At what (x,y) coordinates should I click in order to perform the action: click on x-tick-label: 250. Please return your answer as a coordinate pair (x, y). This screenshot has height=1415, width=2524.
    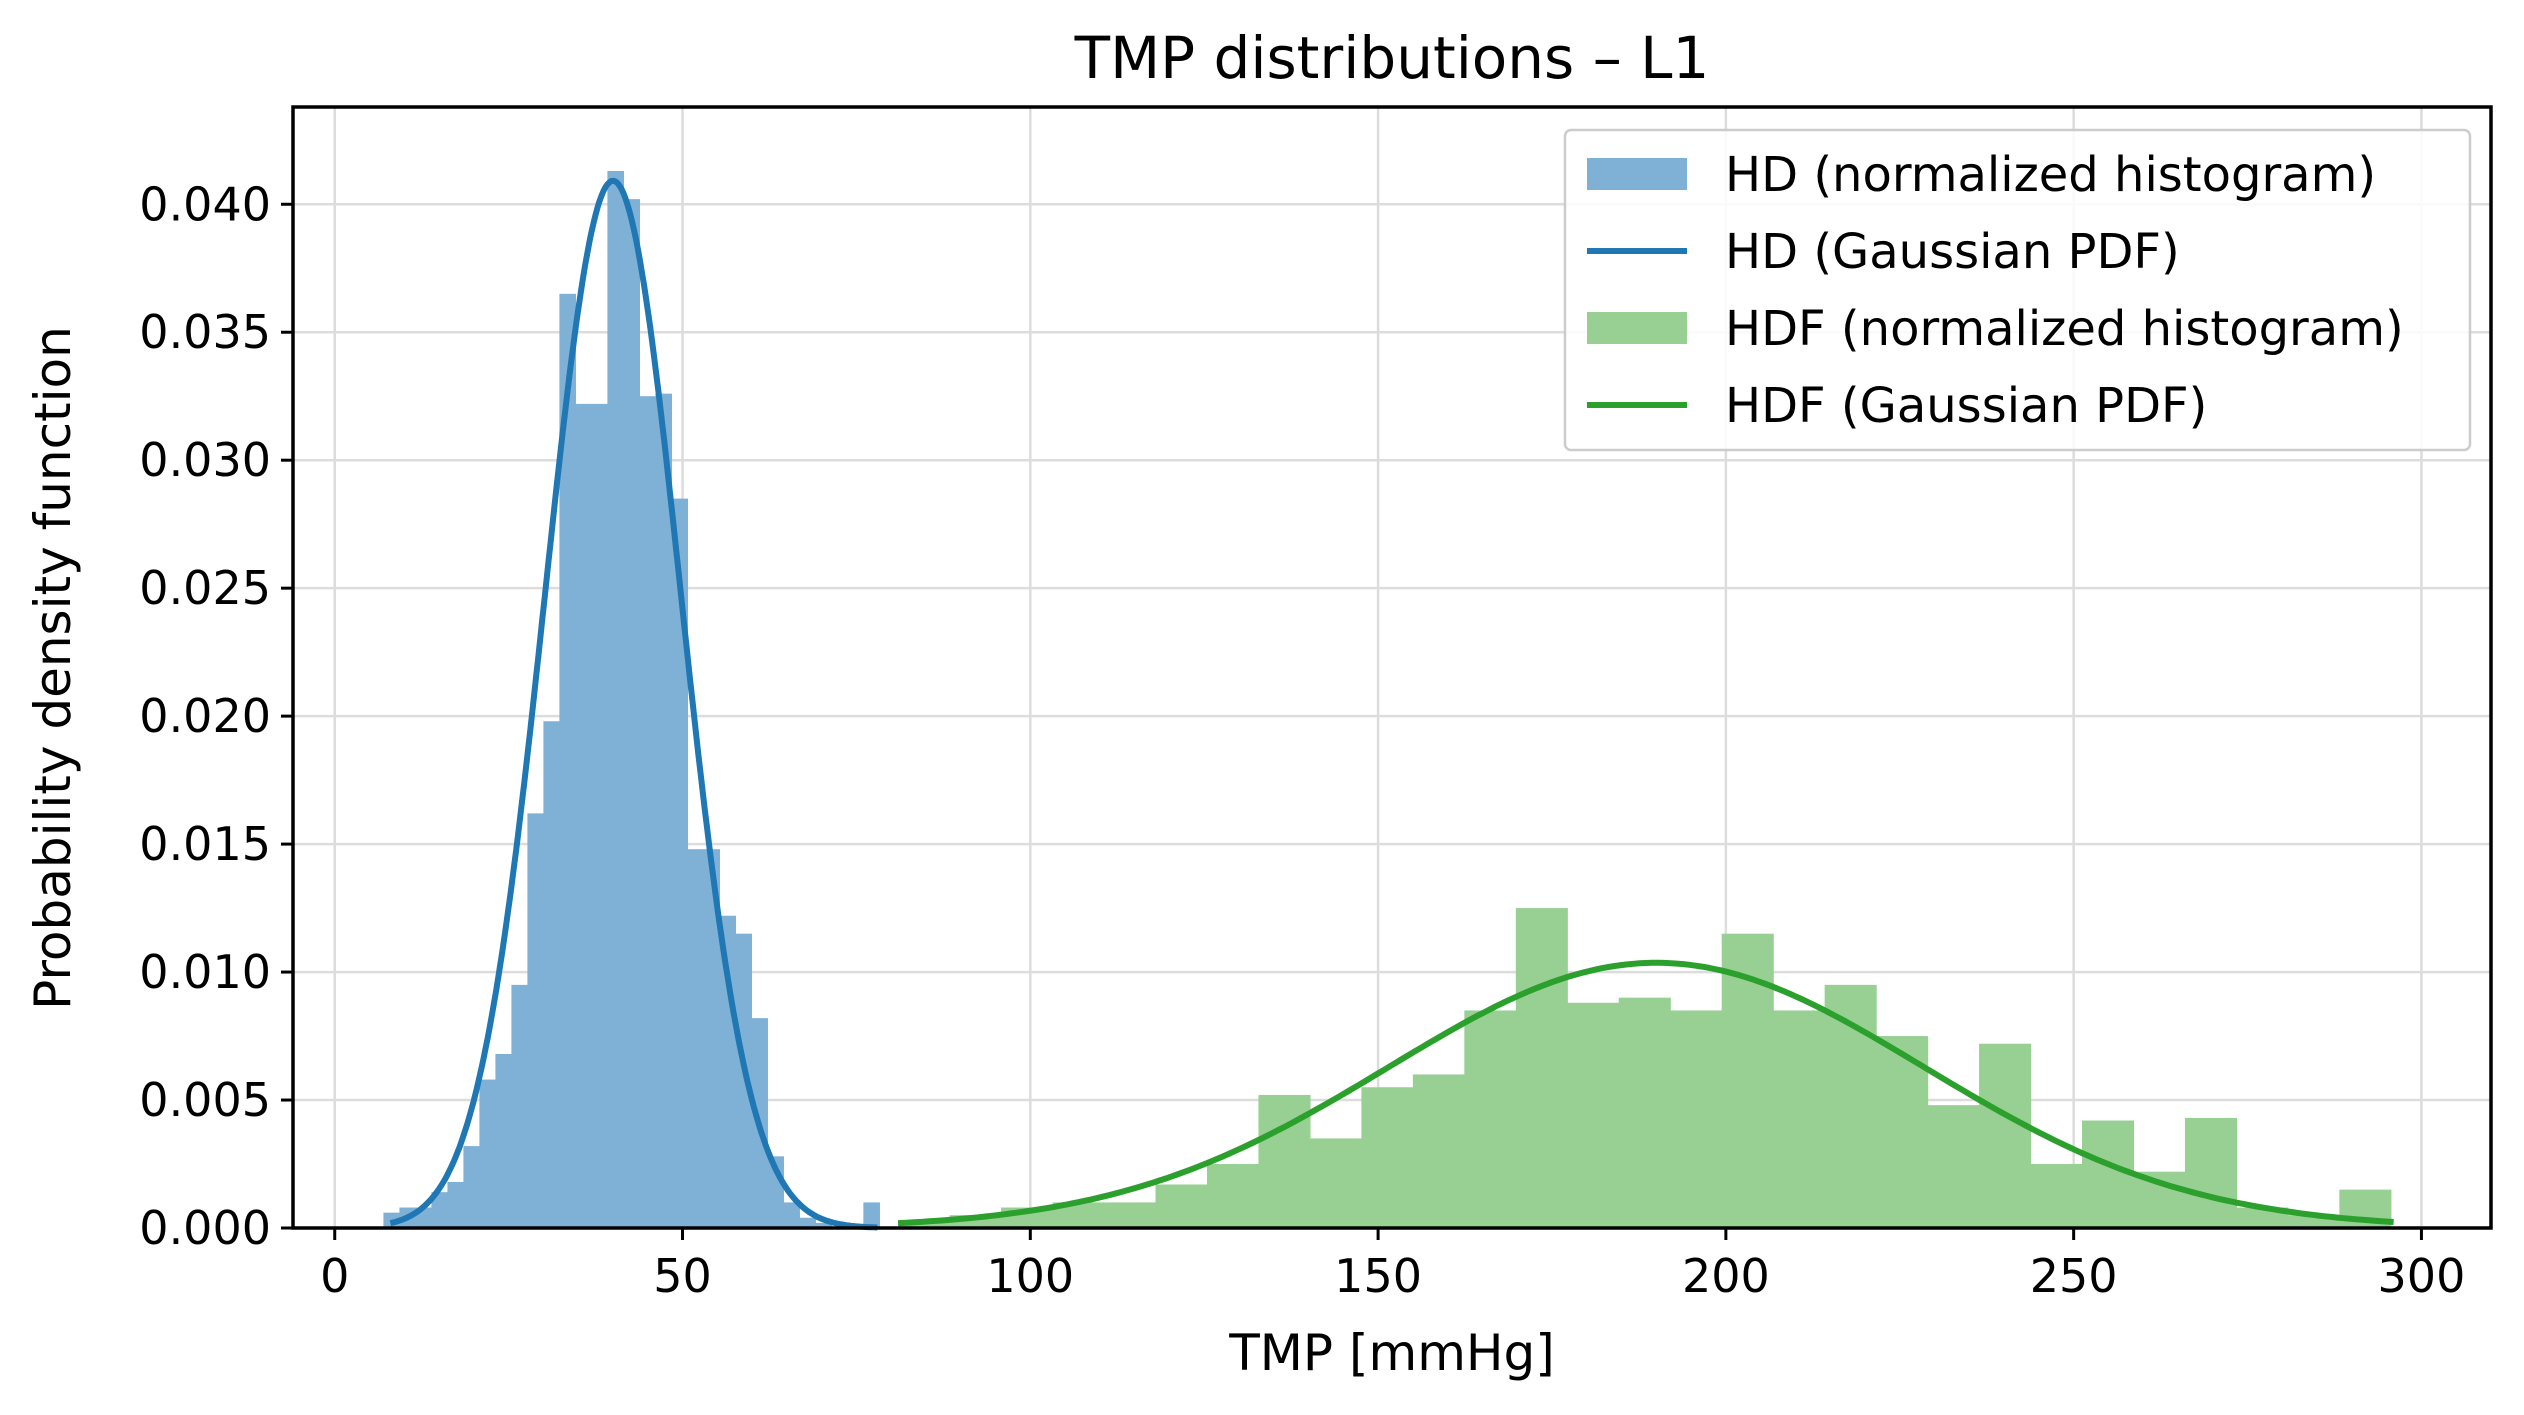
    Looking at the image, I should click on (2074, 1276).